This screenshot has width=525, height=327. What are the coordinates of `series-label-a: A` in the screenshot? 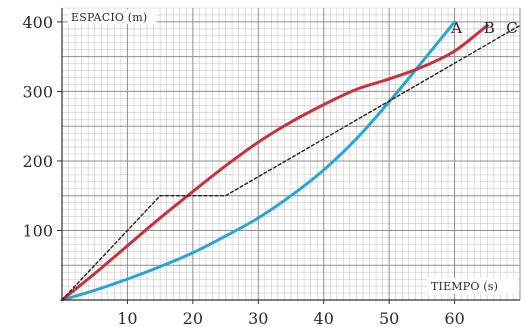 It's located at (456, 28).